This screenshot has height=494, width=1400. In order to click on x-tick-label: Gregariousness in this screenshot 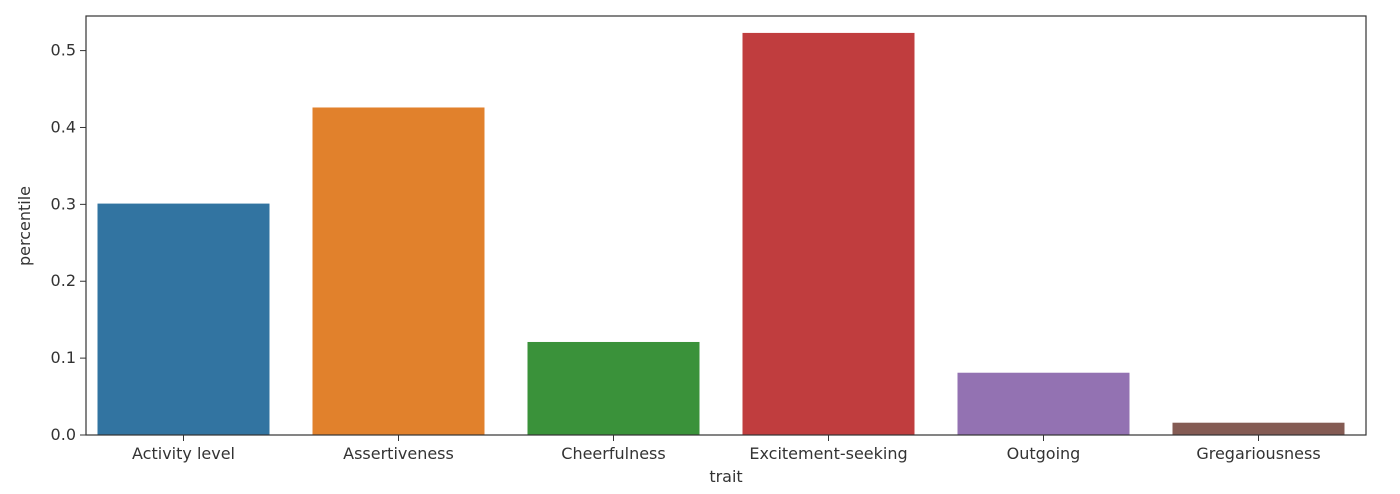, I will do `click(1258, 453)`.